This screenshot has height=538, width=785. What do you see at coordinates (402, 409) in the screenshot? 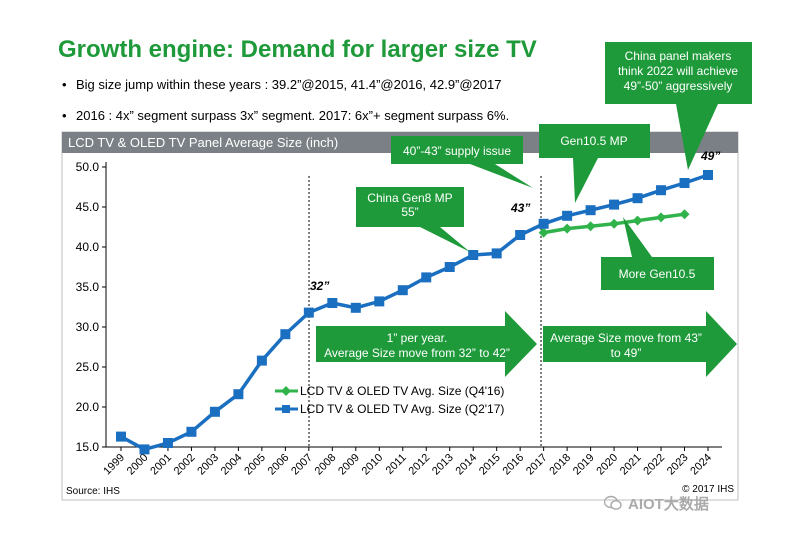
I see `legend-2-label: LCD TV & OLED TV Avg. Size (Q2'17)` at bounding box center [402, 409].